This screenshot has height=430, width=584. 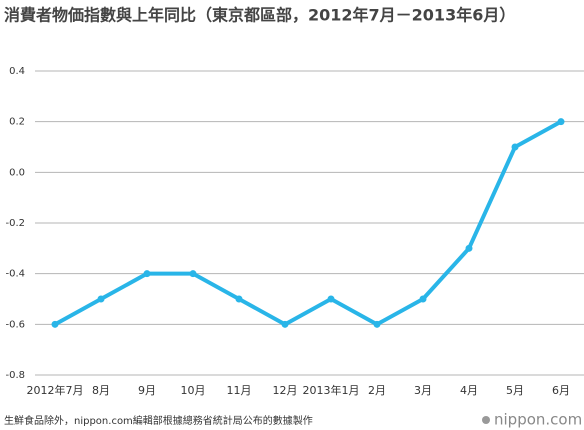 I want to click on note: 生鮮食品除外，nippon.com編輯部根據總務省統計局公布的數據製作, so click(x=158, y=420).